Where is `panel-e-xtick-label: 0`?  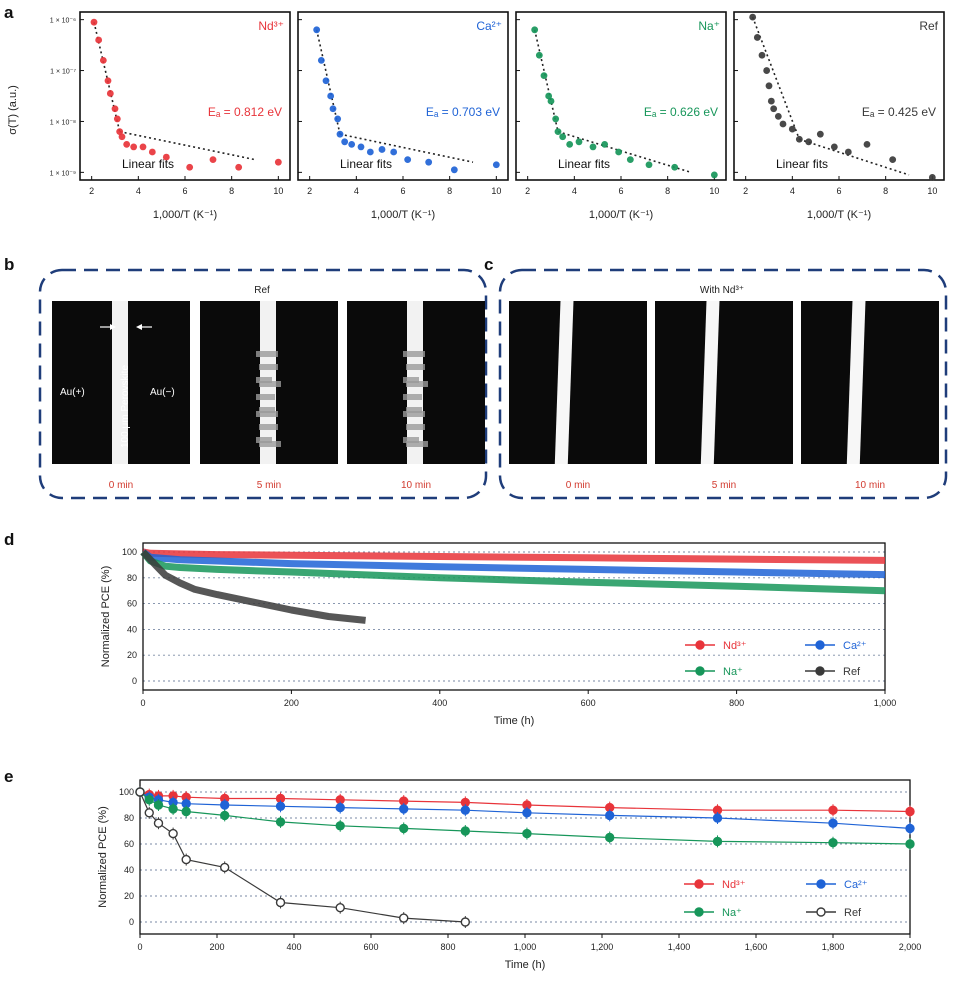
panel-e-xtick-label: 0 is located at coordinates (139, 947).